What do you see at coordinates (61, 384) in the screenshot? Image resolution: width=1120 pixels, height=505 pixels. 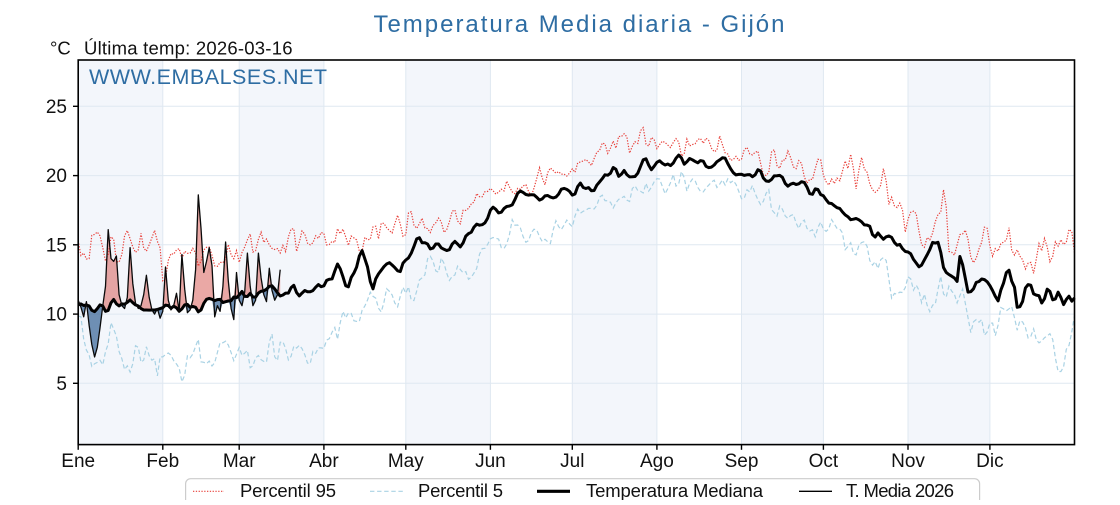 I see `svg-text: 5` at bounding box center [61, 384].